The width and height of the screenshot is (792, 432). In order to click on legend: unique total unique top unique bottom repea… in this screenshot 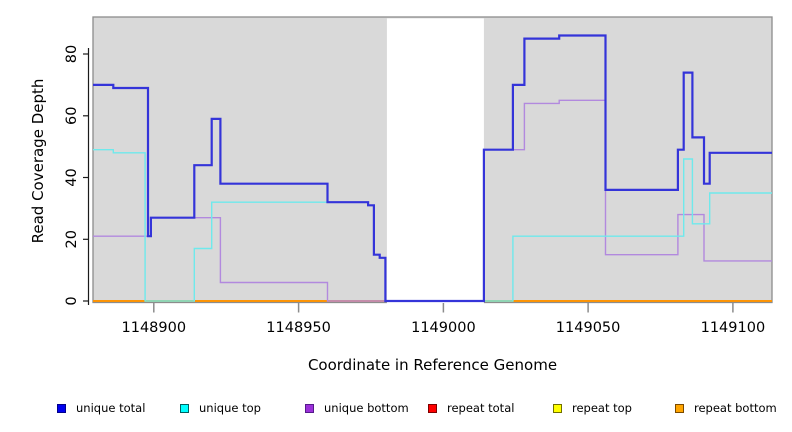, I will do `click(396, 409)`.